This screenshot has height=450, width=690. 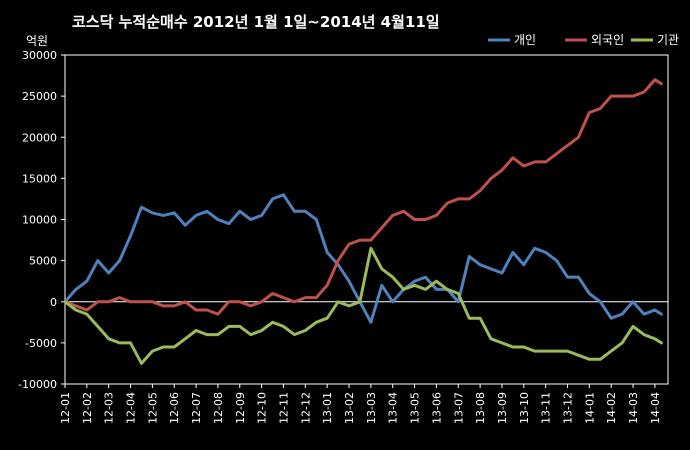 I want to click on legend-label-개인: 개인, so click(x=525, y=40).